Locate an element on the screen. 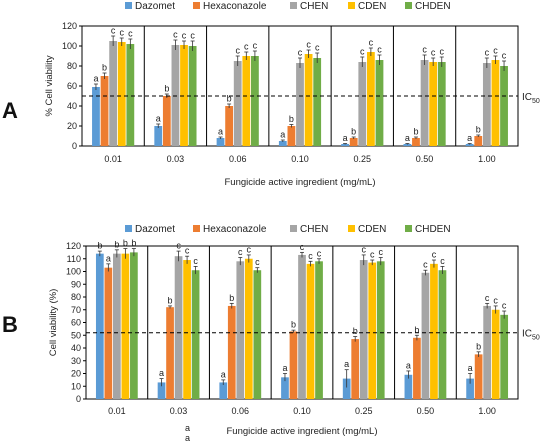 Image resolution: width=550 pixels, height=445 pixels. legend-label: CHDEN is located at coordinates (433, 229).